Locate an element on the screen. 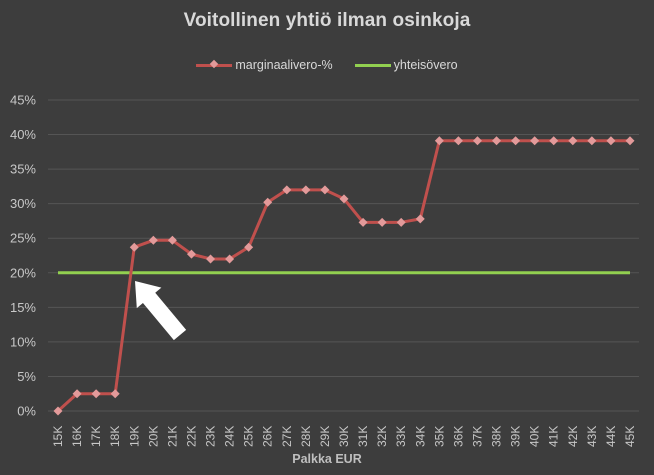  x-tick-label: 36K is located at coordinates (458, 436).